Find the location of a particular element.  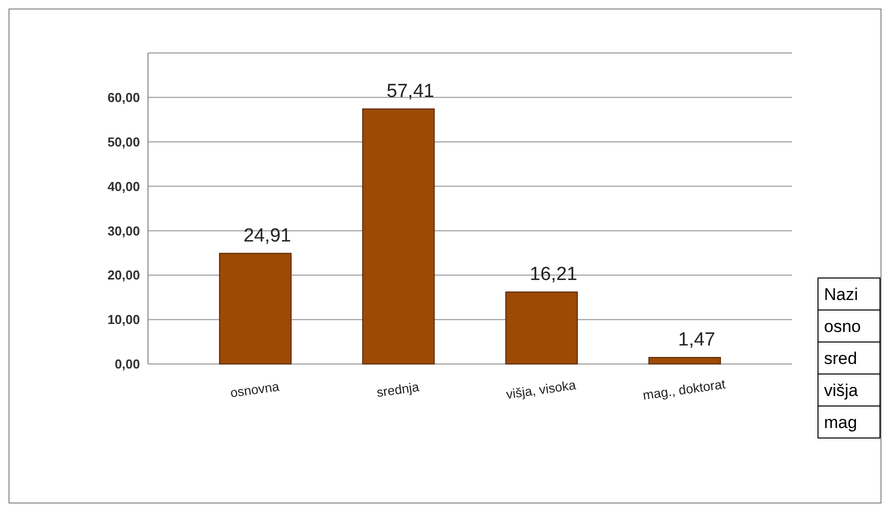

data-label: 16,21 is located at coordinates (554, 274).